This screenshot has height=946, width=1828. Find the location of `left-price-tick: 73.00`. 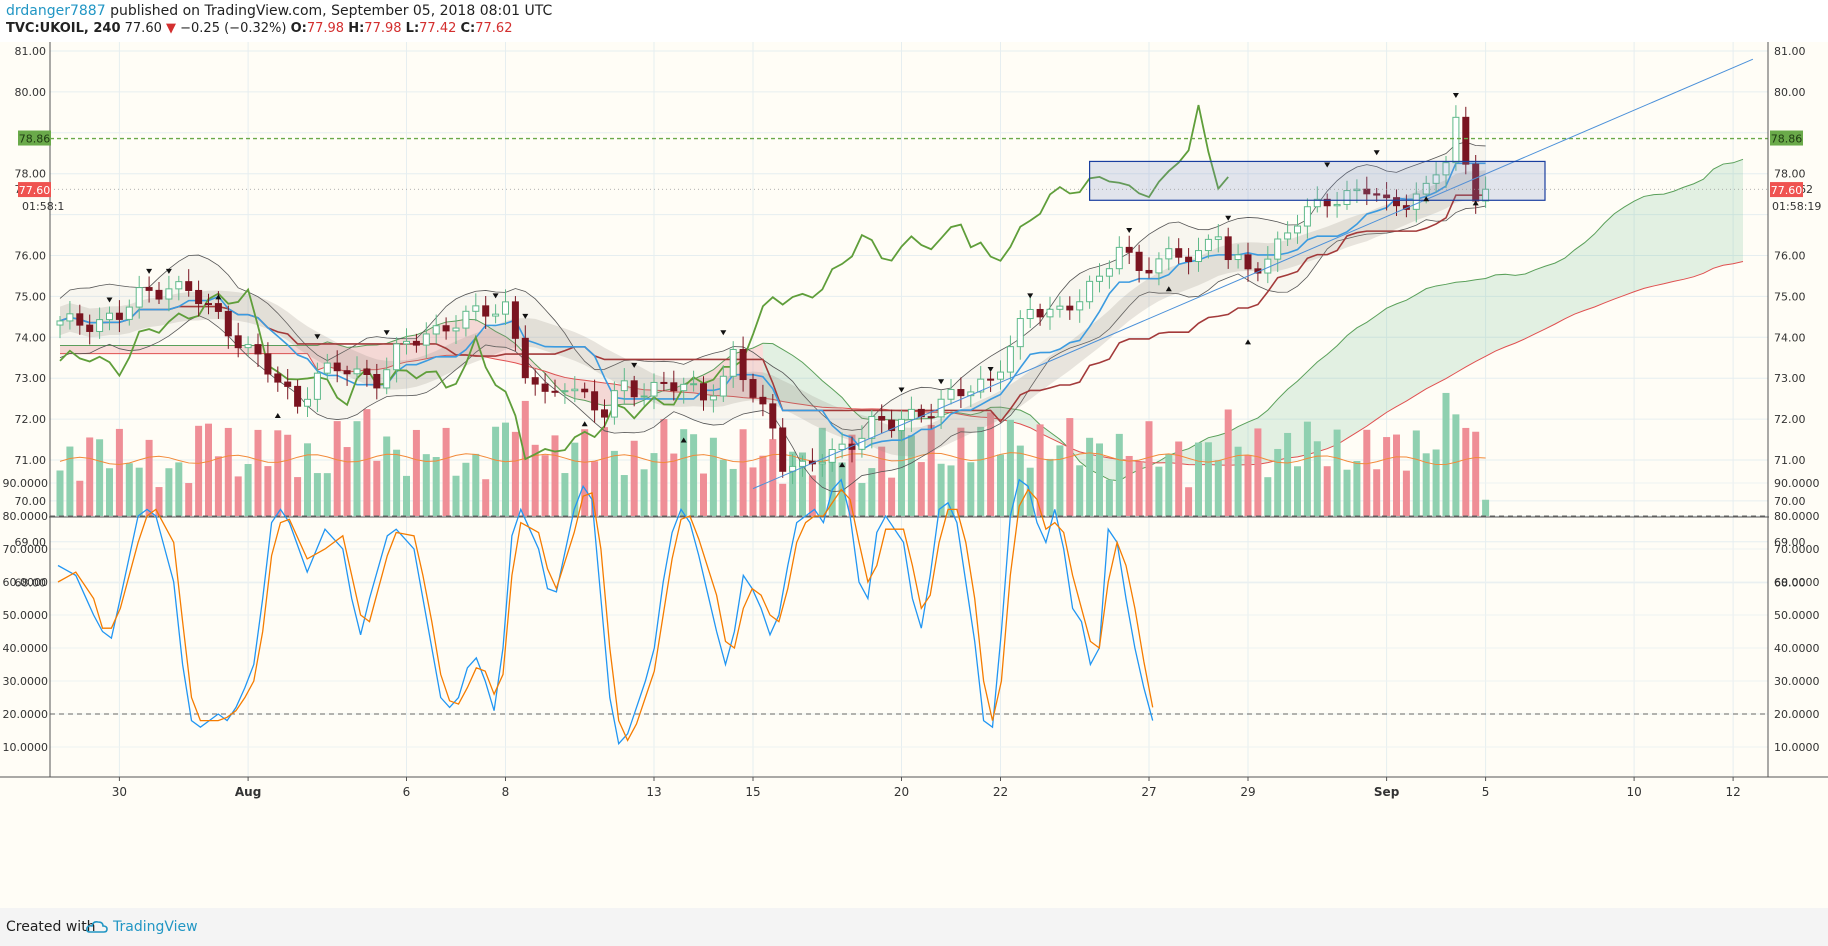

left-price-tick: 73.00 is located at coordinates (31, 378).